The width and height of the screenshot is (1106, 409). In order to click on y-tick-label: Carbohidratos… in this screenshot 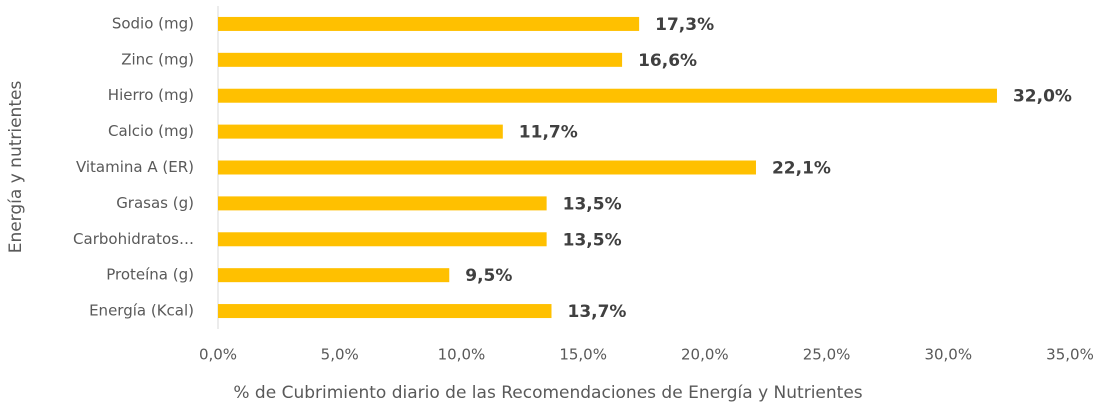, I will do `click(133, 239)`.